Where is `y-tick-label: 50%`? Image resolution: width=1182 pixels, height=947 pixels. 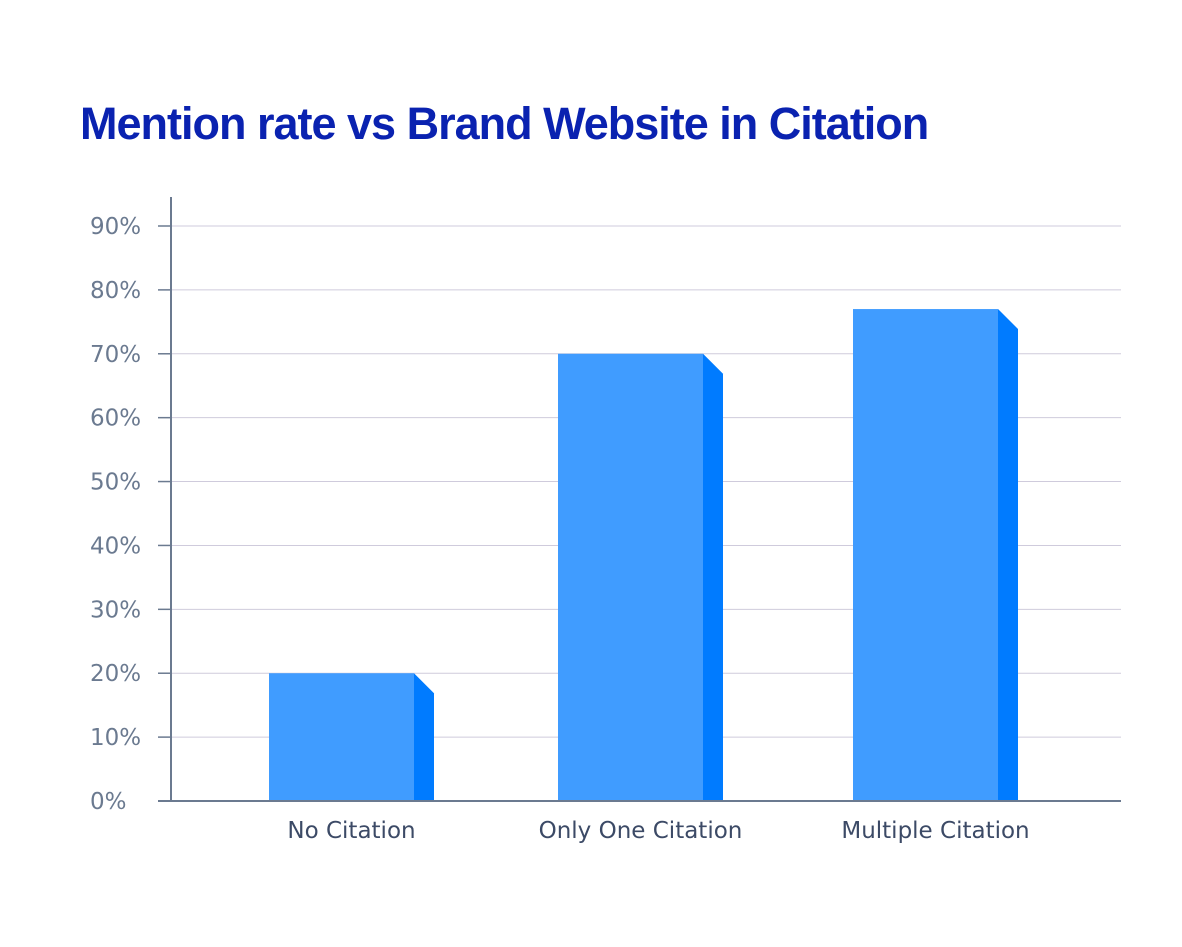 y-tick-label: 50% is located at coordinates (115, 483).